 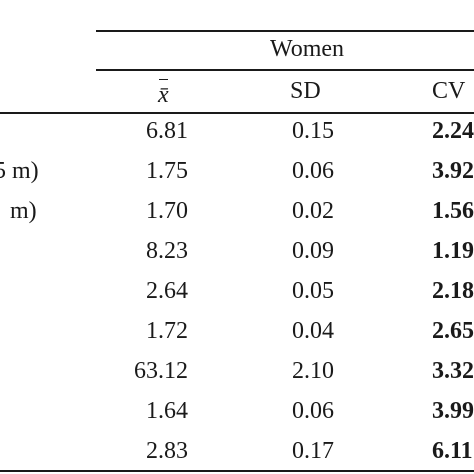 I want to click on cv-value: 6.11, so click(x=452, y=451).